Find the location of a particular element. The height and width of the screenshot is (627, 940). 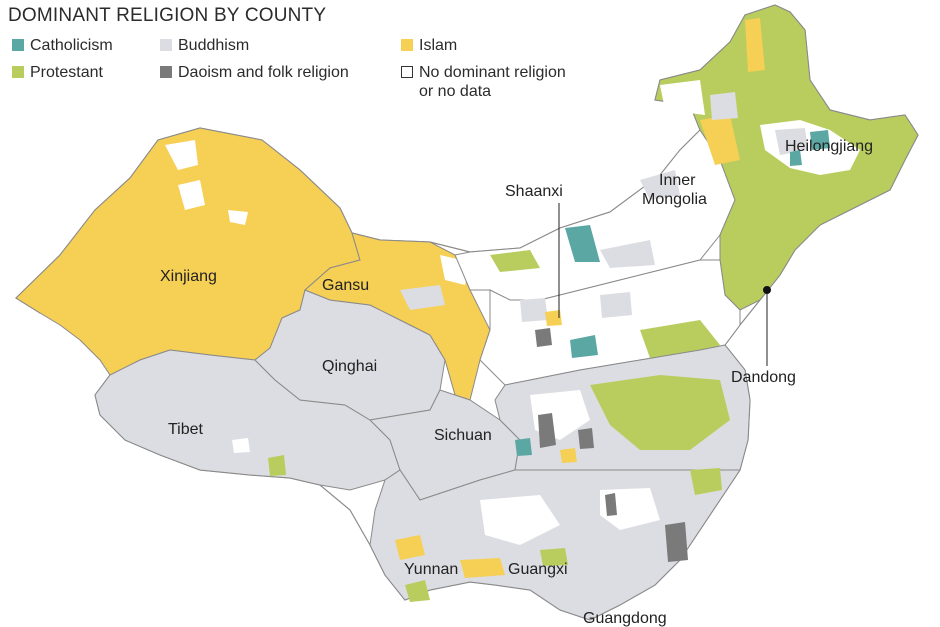

legend-item-protestant: Protestant is located at coordinates (57, 72).